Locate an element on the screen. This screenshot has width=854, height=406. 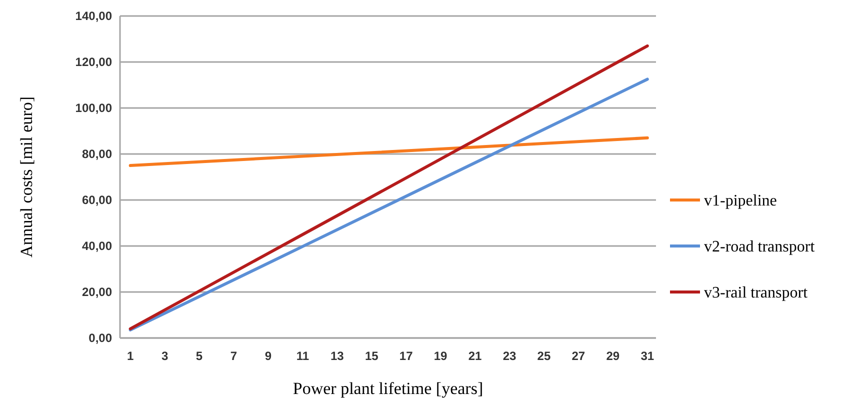
line-series is located at coordinates (388, 151).